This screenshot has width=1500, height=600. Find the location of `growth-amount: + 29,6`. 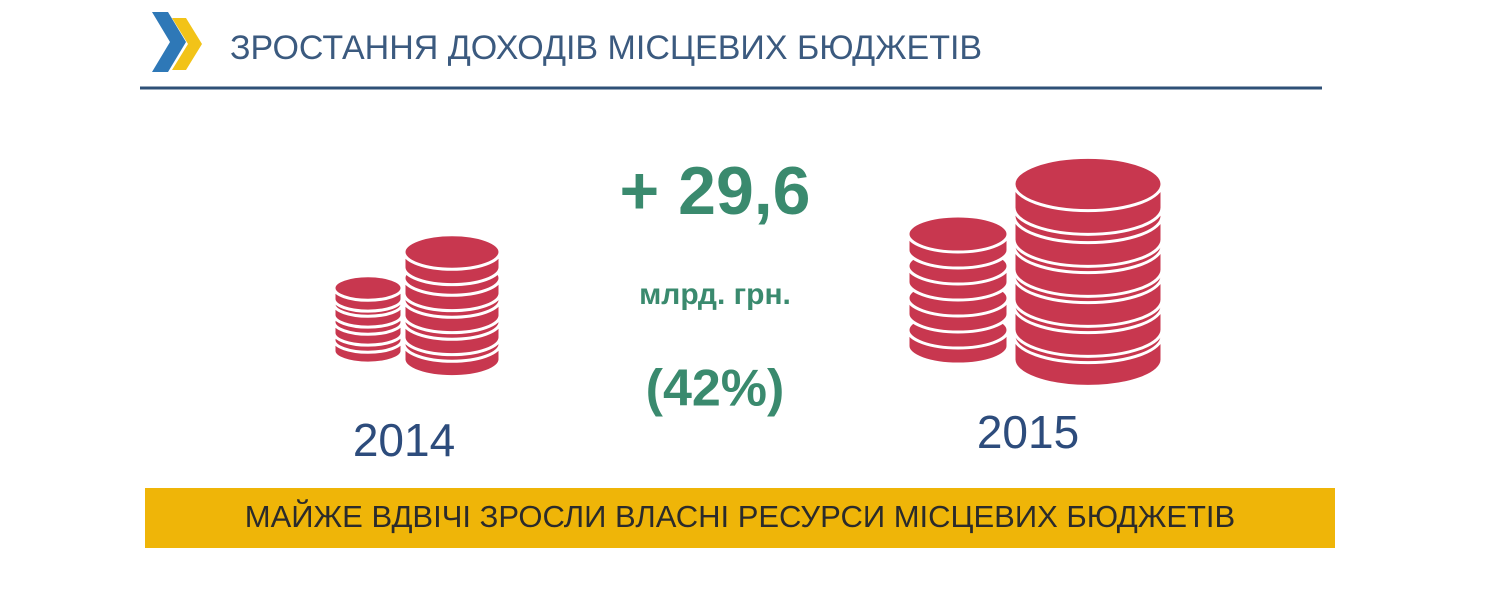

growth-amount: + 29,6 is located at coordinates (715, 191).